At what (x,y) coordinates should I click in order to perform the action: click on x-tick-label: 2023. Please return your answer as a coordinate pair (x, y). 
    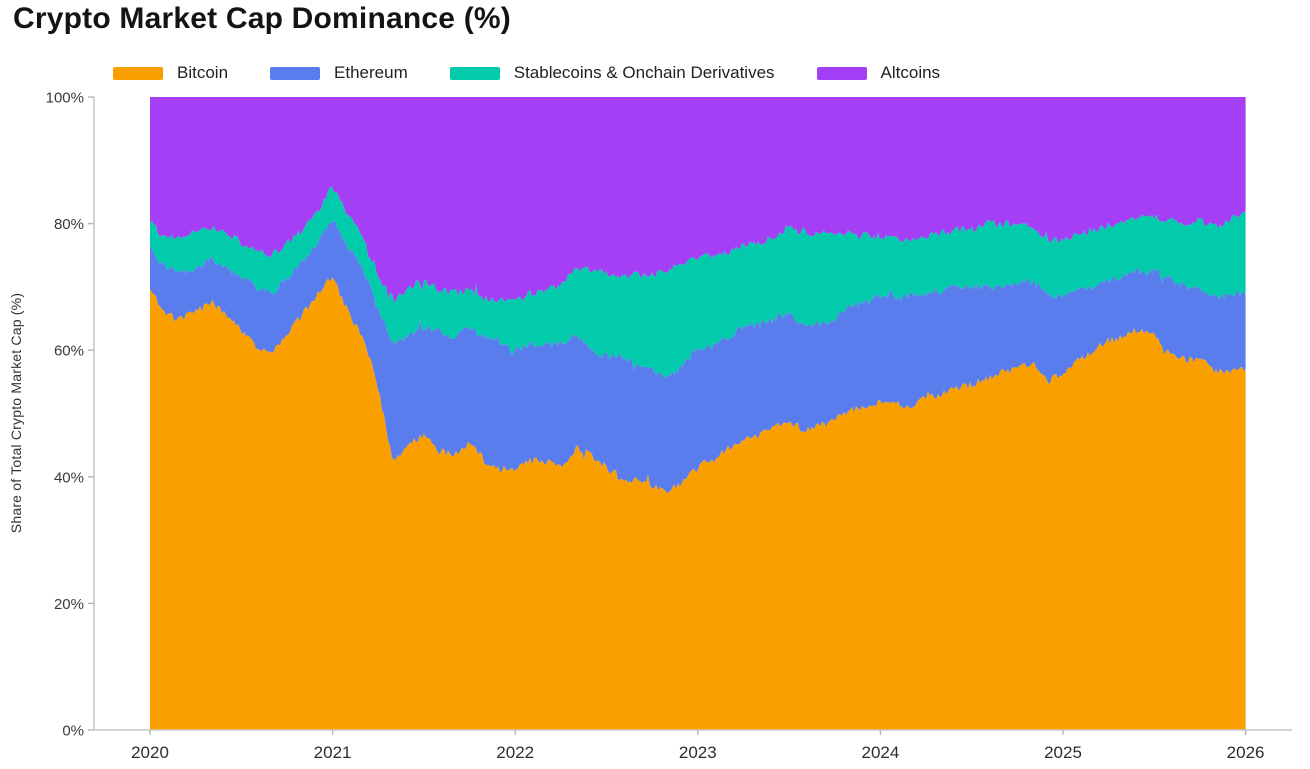
    Looking at the image, I should click on (698, 752).